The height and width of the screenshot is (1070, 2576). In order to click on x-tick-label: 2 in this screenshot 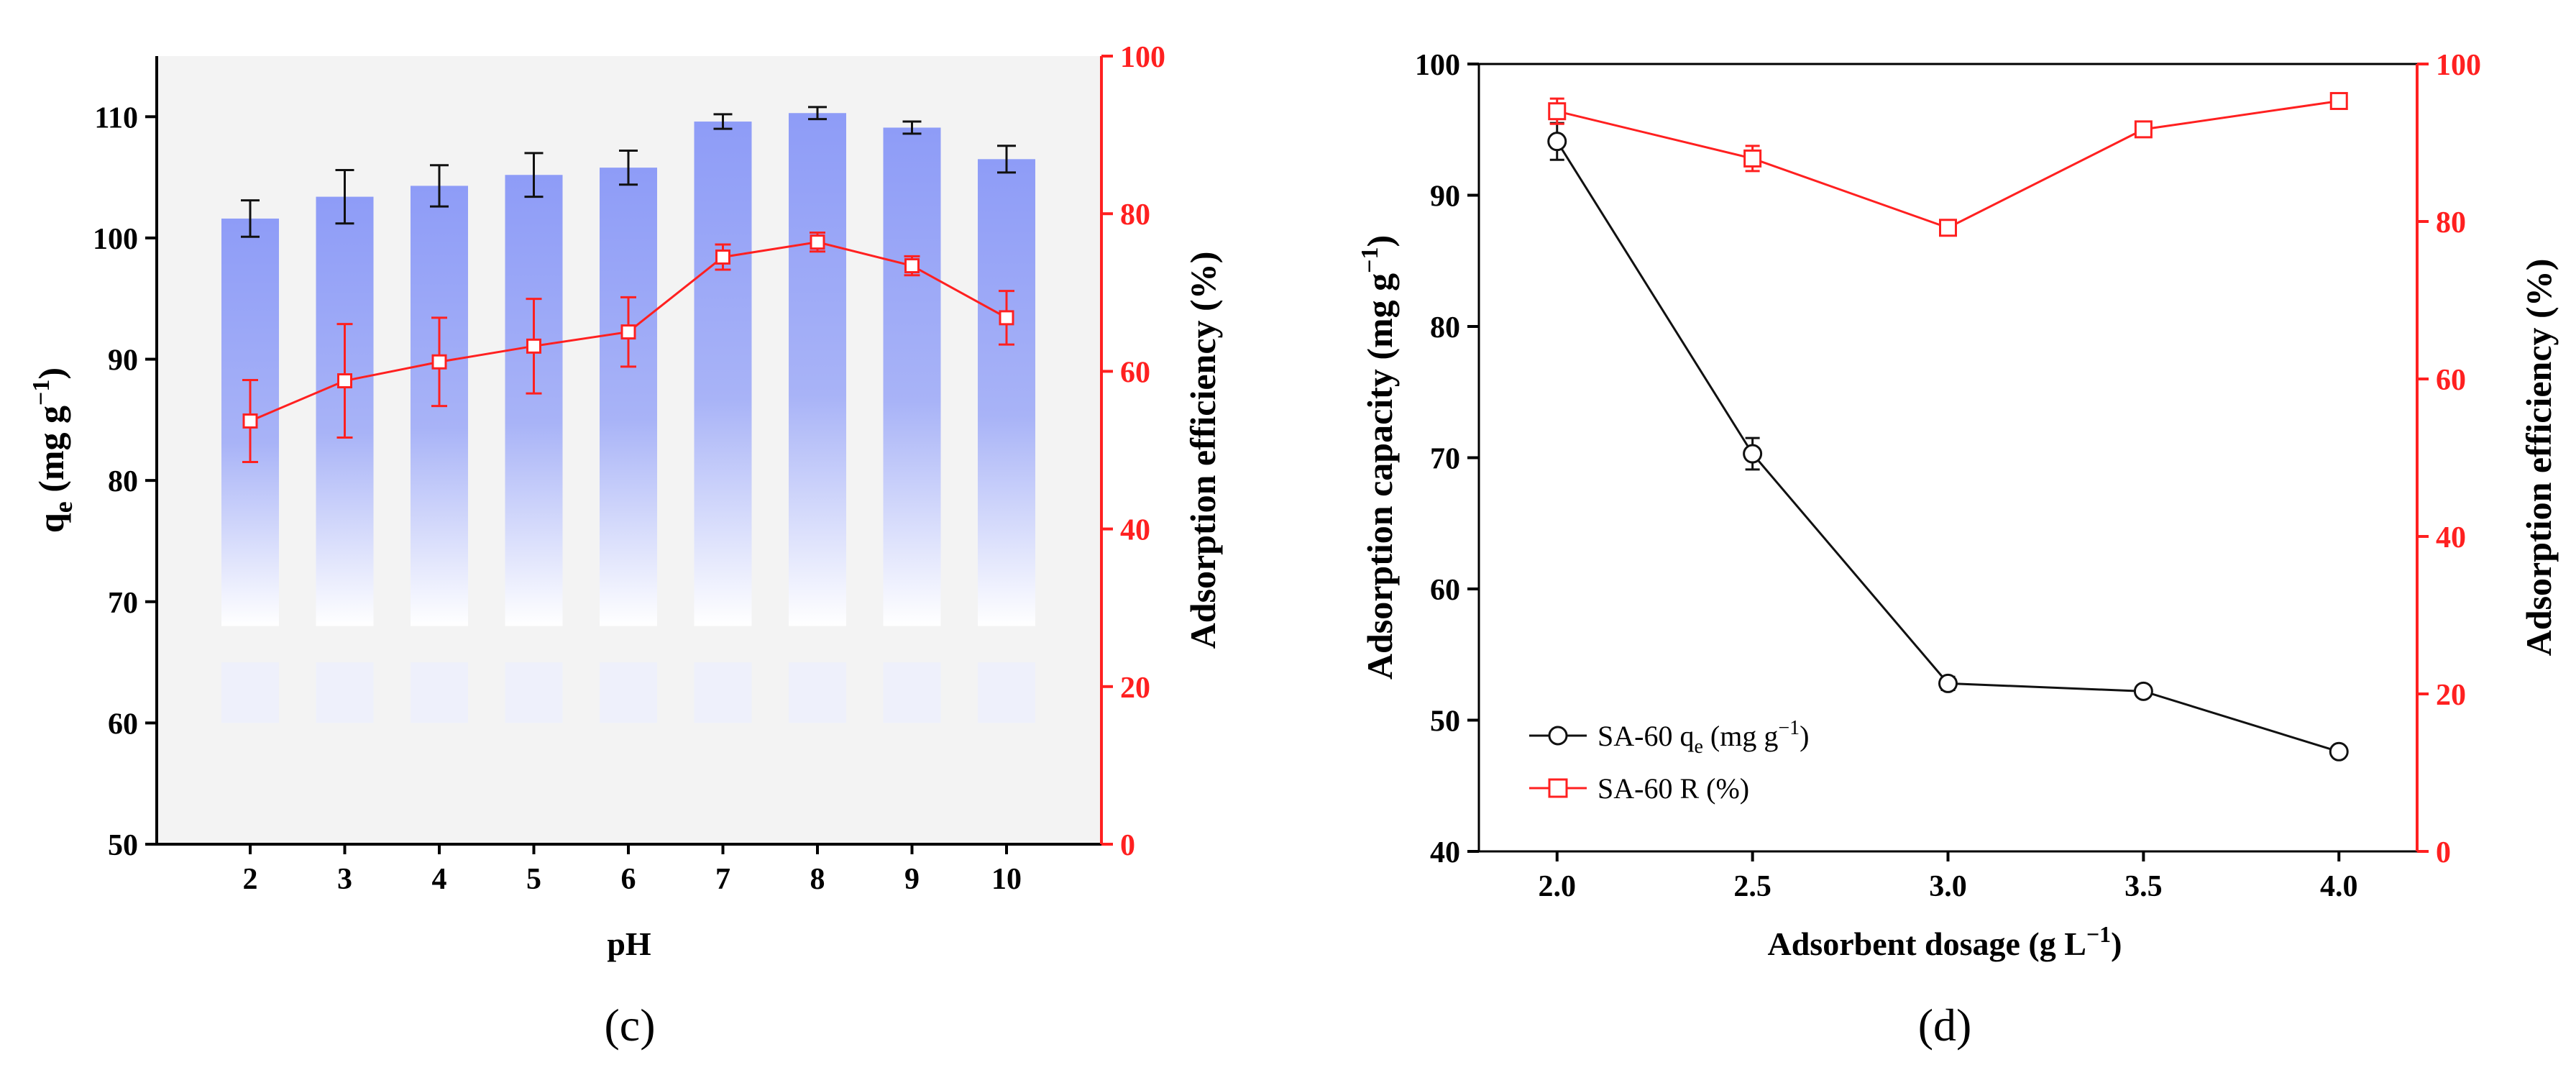, I will do `click(251, 879)`.